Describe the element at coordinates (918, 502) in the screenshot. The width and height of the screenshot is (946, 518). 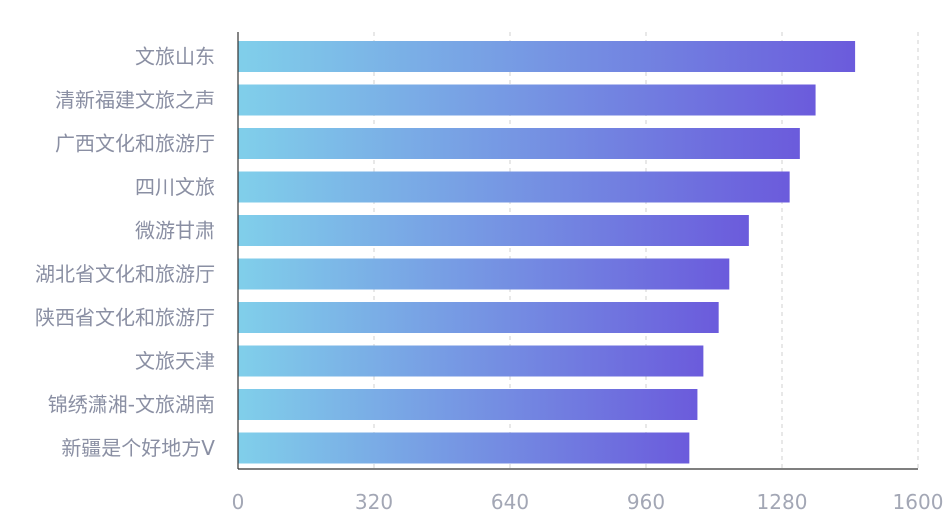
I see `x-tick-label: 1600` at that location.